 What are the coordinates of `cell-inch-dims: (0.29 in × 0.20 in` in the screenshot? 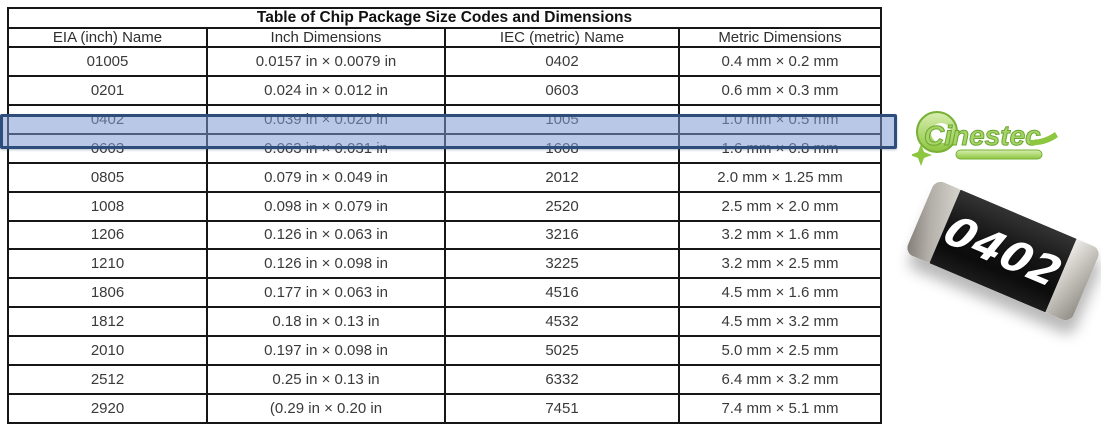 It's located at (326, 408).